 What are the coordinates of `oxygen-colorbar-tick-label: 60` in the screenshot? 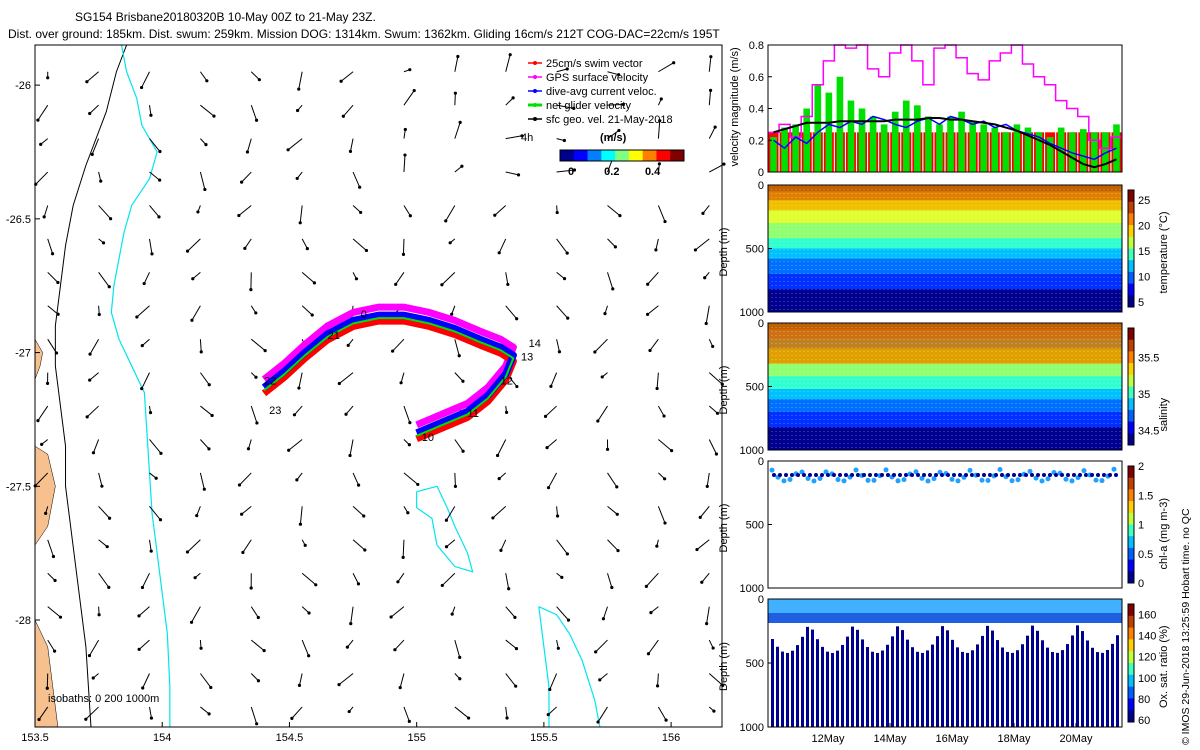 It's located at (1144, 721).